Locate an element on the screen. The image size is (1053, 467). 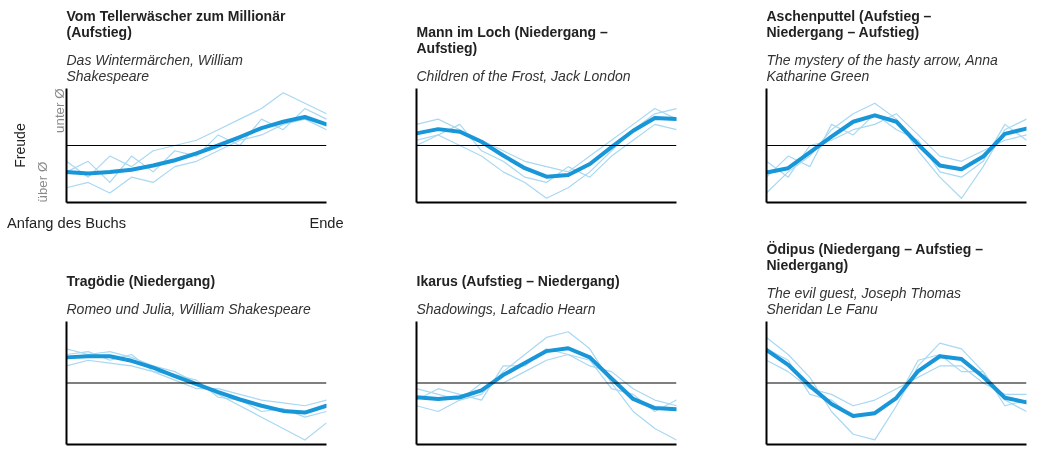
annotation: unter Ø is located at coordinates (59, 110).